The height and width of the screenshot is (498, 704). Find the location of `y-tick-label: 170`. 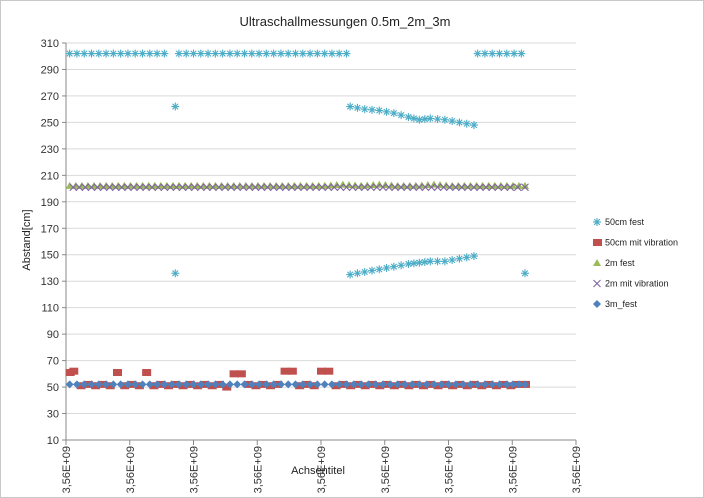

y-tick-label: 170 is located at coordinates (50, 229).